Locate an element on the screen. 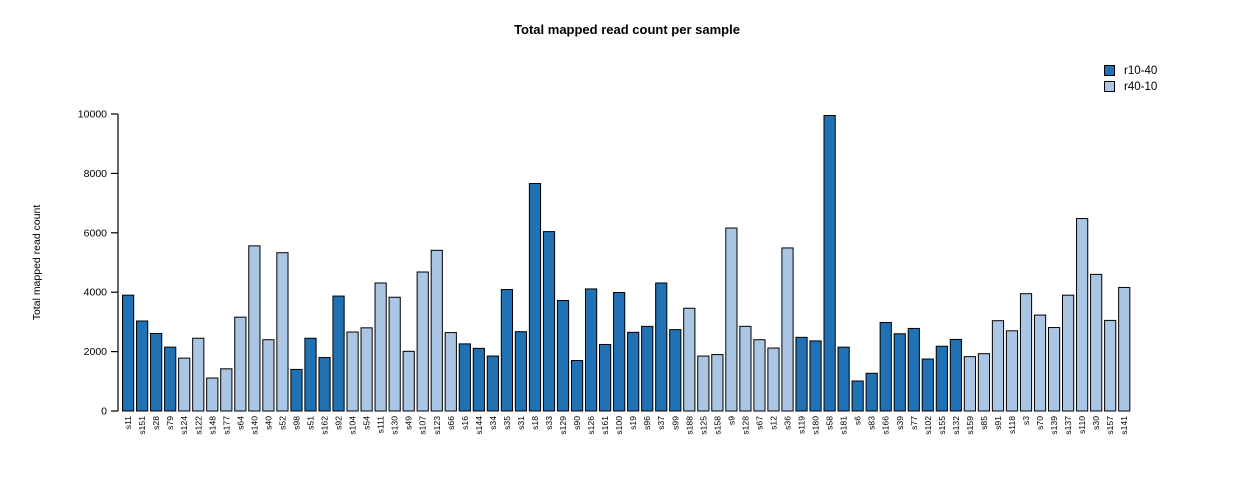 This screenshot has height=500, width=1238. x-tick-label: s31 is located at coordinates (521, 423).